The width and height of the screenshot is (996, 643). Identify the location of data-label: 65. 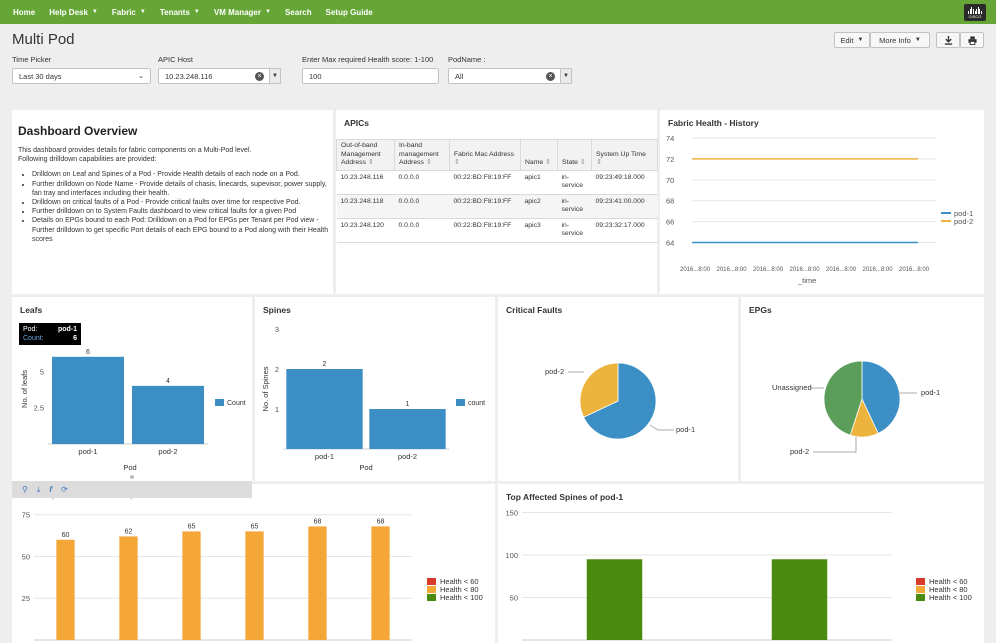
(255, 526).